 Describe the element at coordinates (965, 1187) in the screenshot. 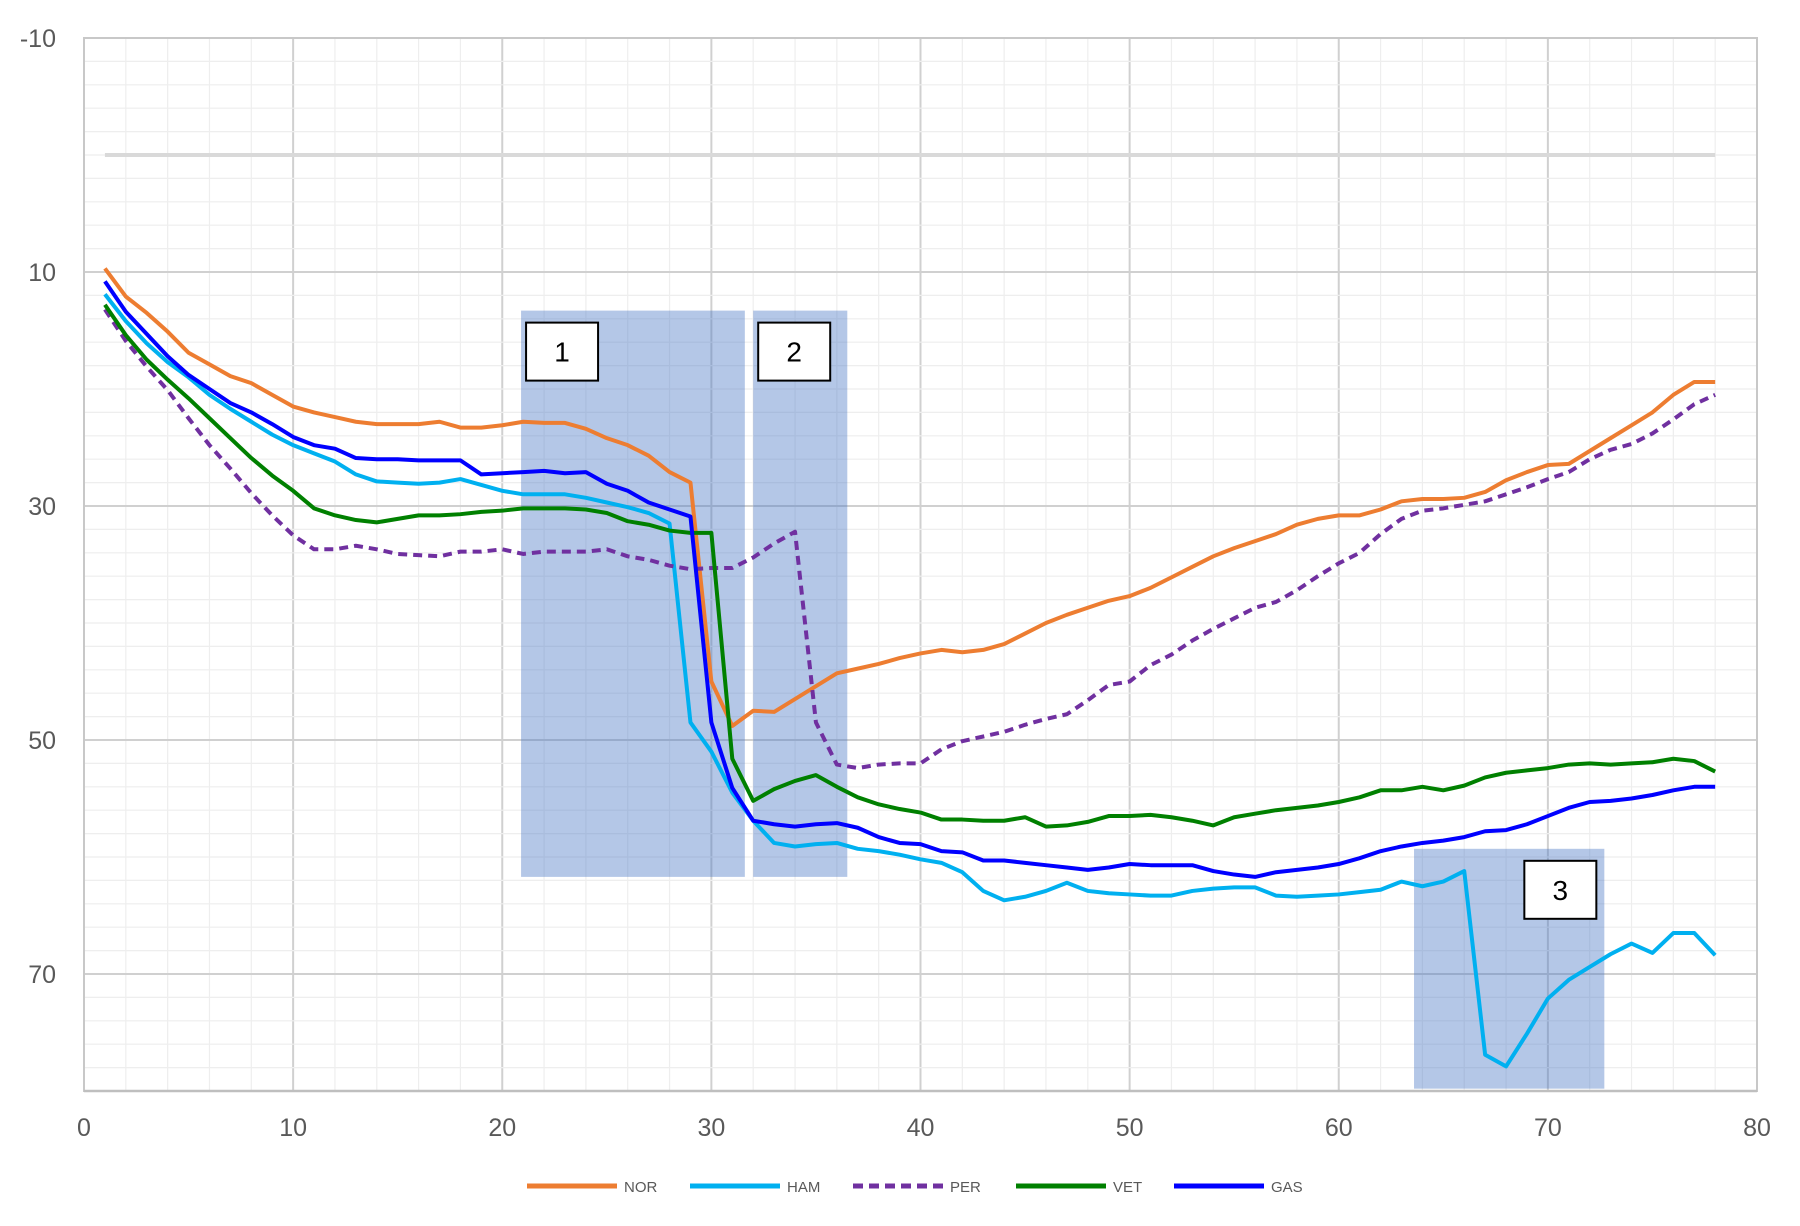

I see `legend-label: PER` at that location.